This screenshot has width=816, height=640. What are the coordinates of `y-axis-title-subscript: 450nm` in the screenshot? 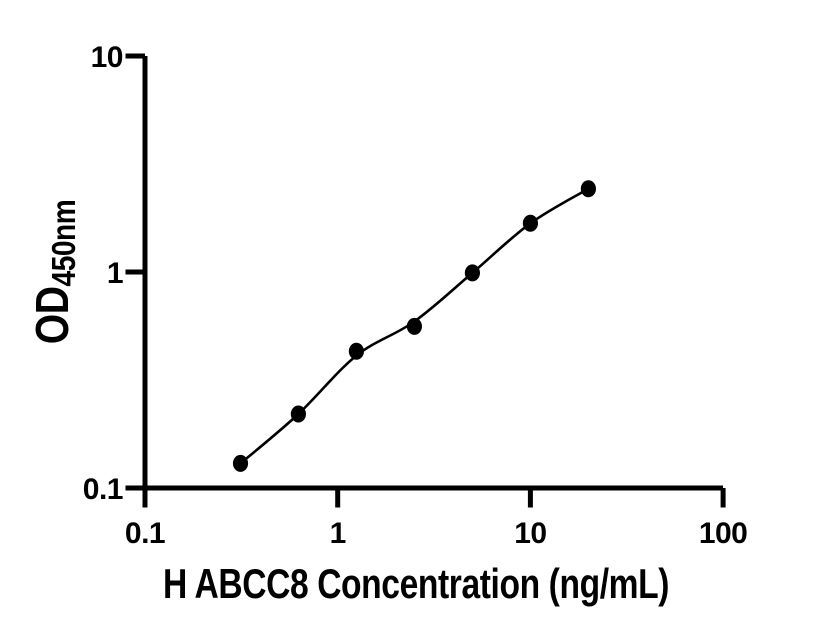 It's located at (63, 243).